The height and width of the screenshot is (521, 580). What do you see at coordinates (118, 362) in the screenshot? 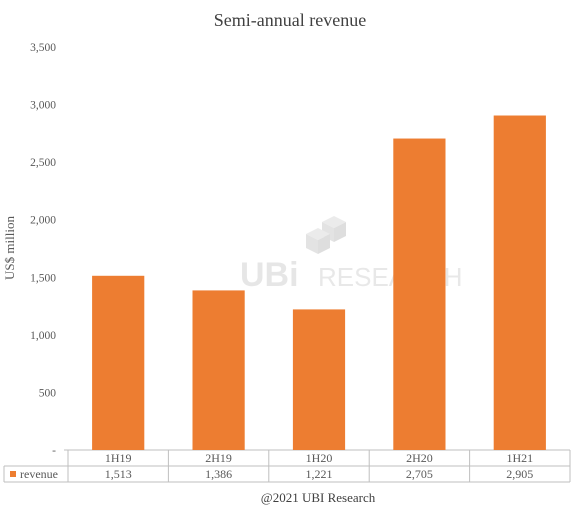
I see `bar-1h19` at bounding box center [118, 362].